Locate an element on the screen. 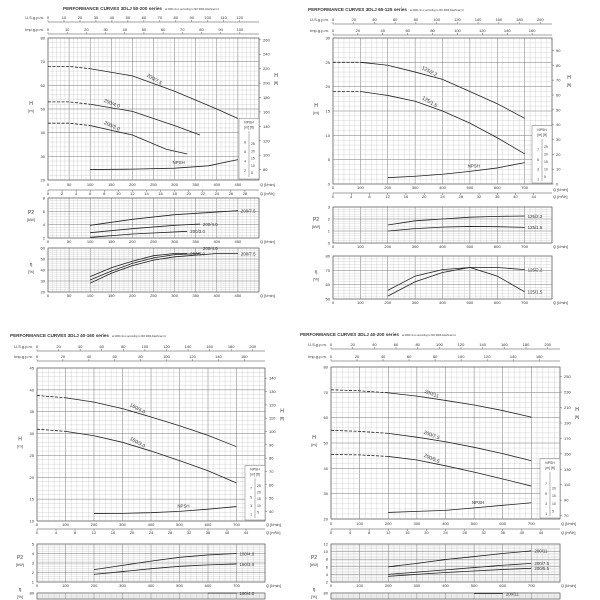 The width and height of the screenshot is (600, 600). efficiency-curve is located at coordinates (164, 268).